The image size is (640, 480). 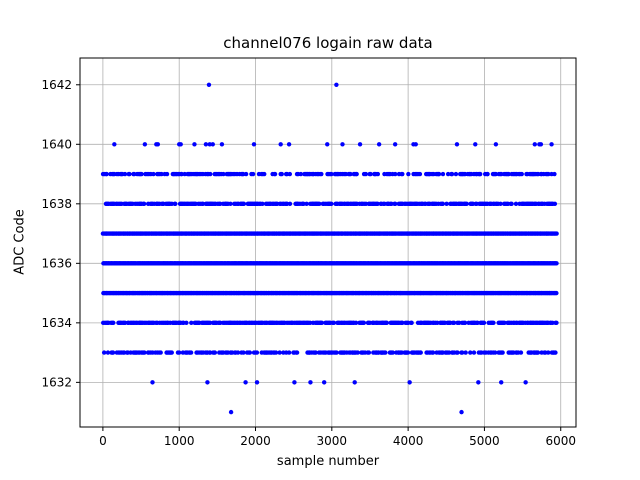 What do you see at coordinates (56, 85) in the screenshot?
I see `y-tick-label: 1642` at bounding box center [56, 85].